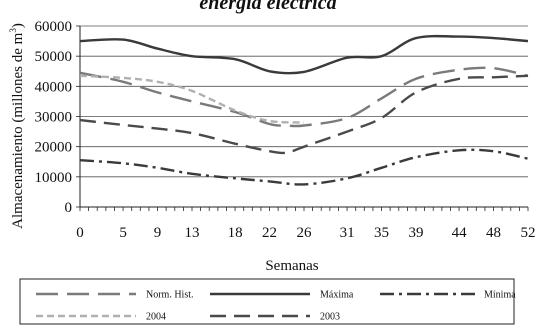  I want to click on legend-box, so click(267, 301).